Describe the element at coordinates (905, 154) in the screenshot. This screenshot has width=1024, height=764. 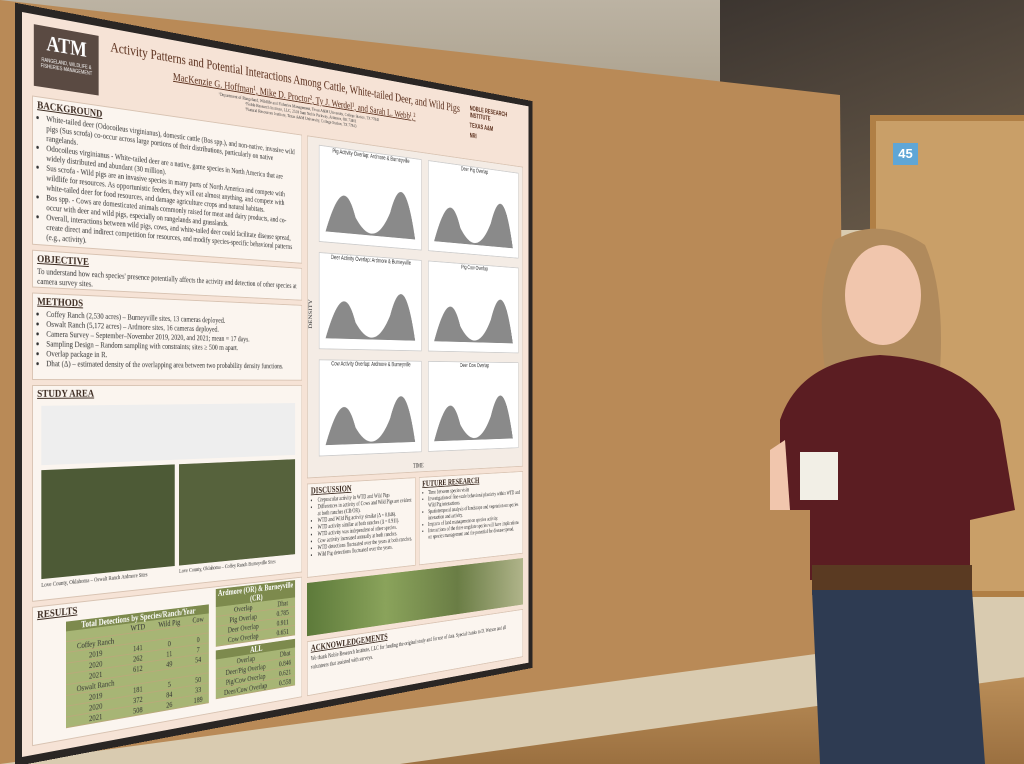
I see `board-number: 45` at that location.